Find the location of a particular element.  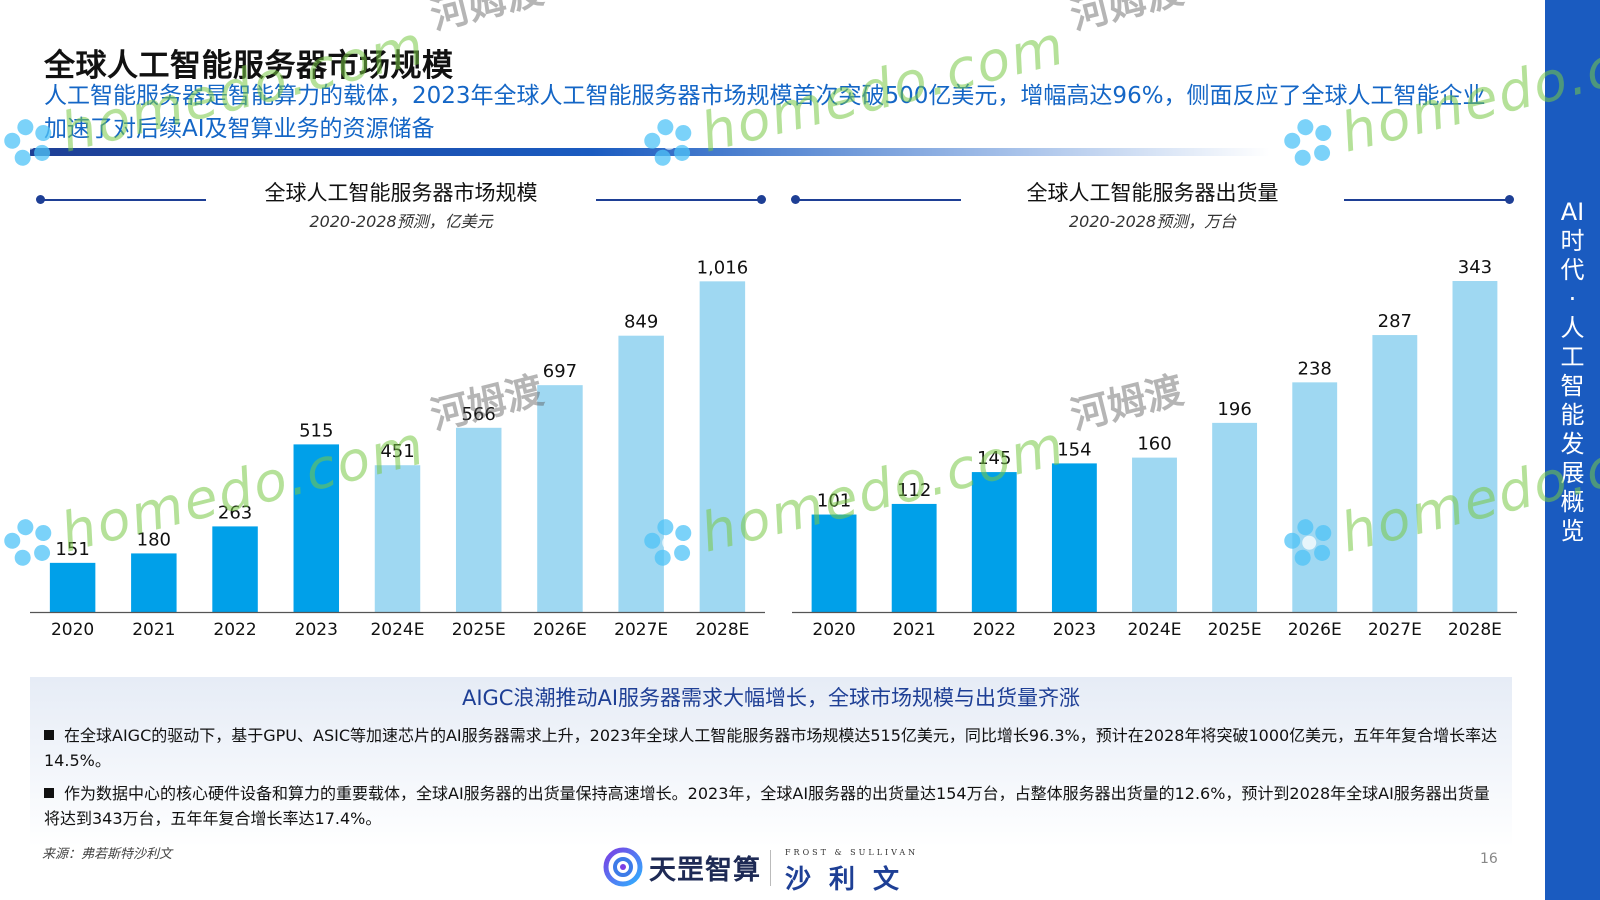

side-label-char: 概 is located at coordinates (1572, 502).